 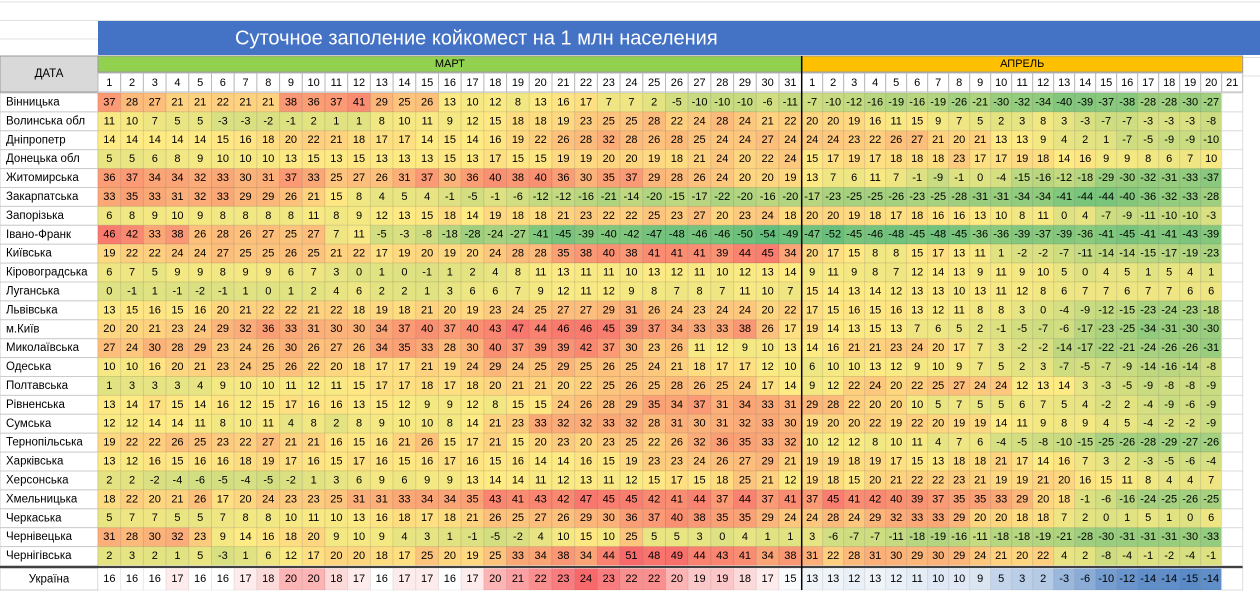 What do you see at coordinates (959, 83) in the screenshot?
I see `day-label: 8` at bounding box center [959, 83].